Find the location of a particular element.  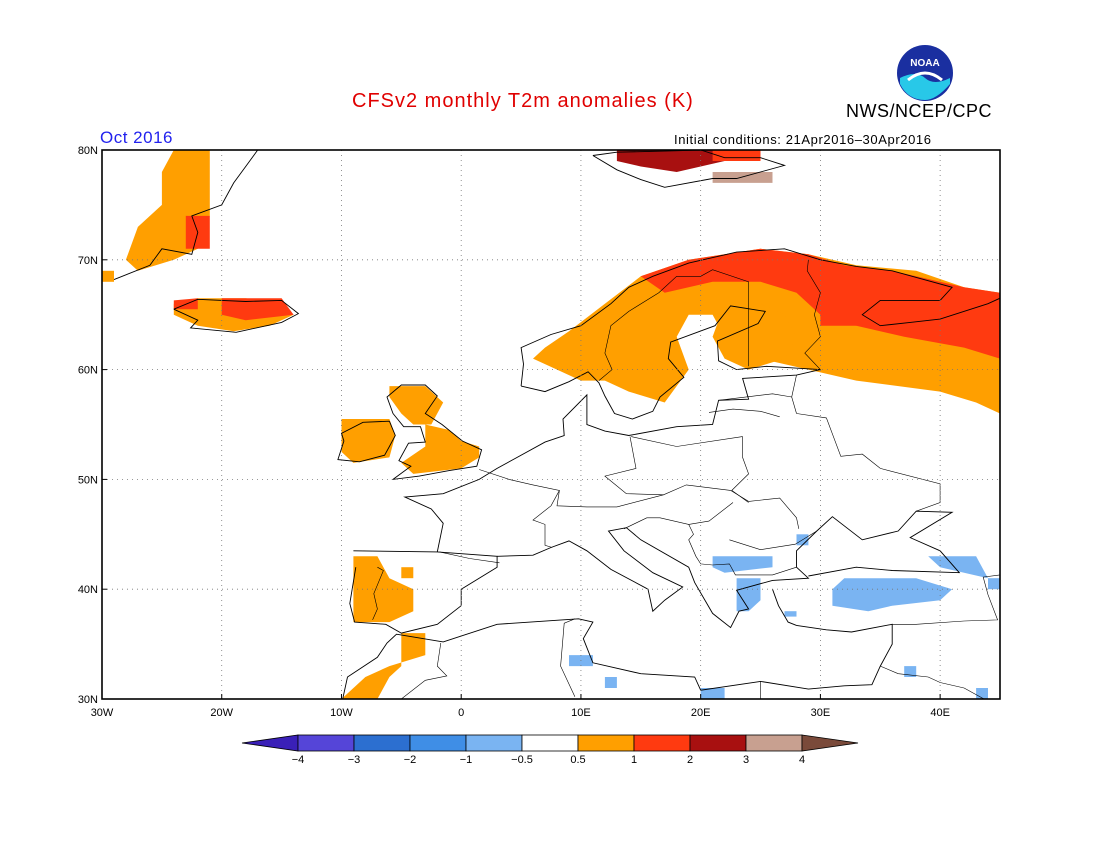

lat-tick-label: 60N is located at coordinates (88, 371).